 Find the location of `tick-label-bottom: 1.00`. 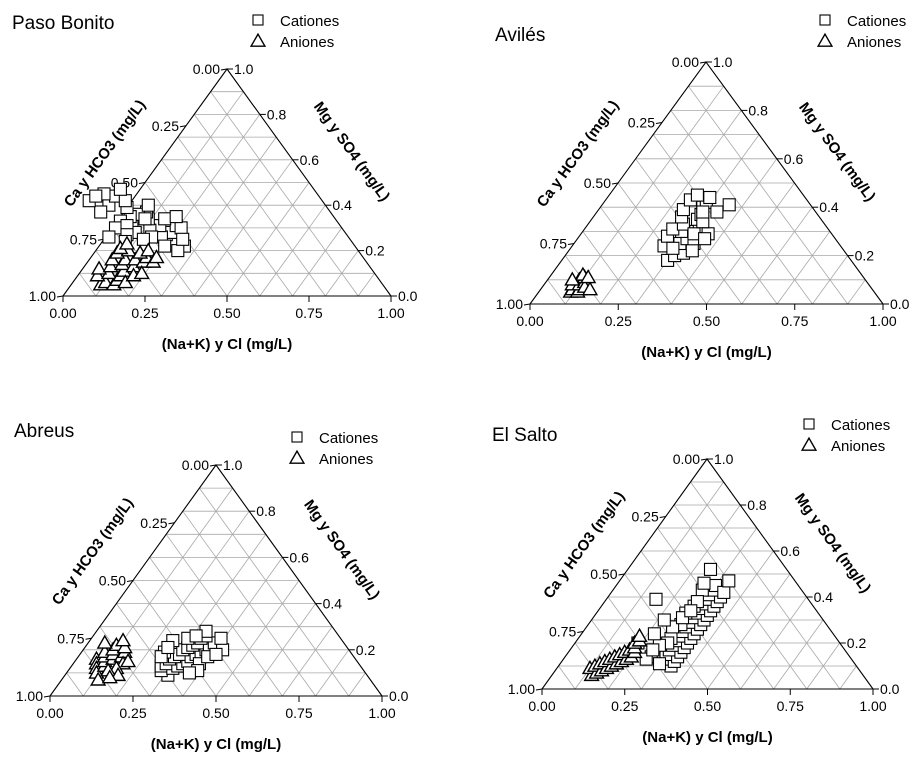

tick-label-bottom: 1.00 is located at coordinates (882, 321).